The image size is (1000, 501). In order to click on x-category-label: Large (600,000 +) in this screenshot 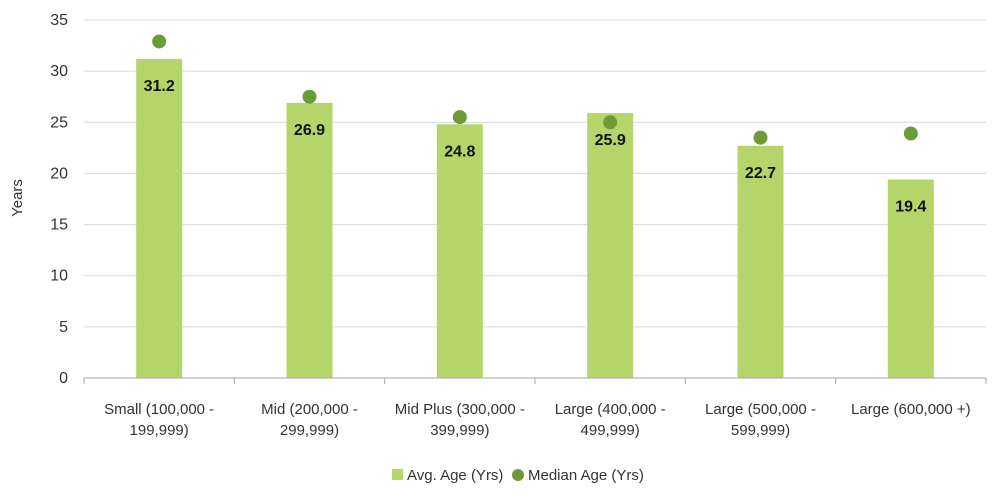, I will do `click(911, 409)`.